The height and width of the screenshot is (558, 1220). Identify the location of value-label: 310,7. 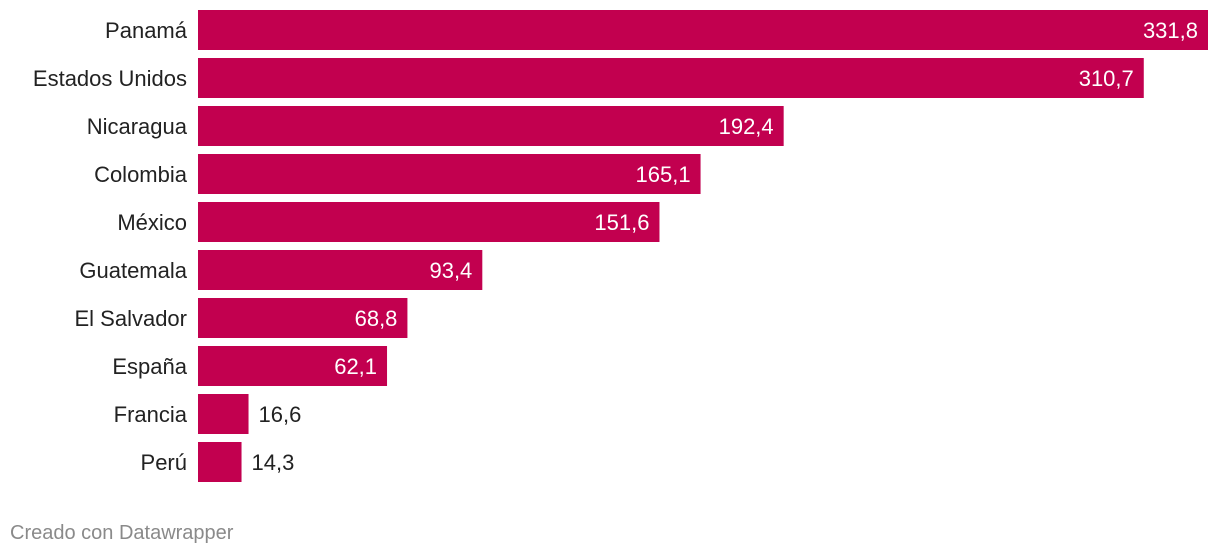
(1106, 78).